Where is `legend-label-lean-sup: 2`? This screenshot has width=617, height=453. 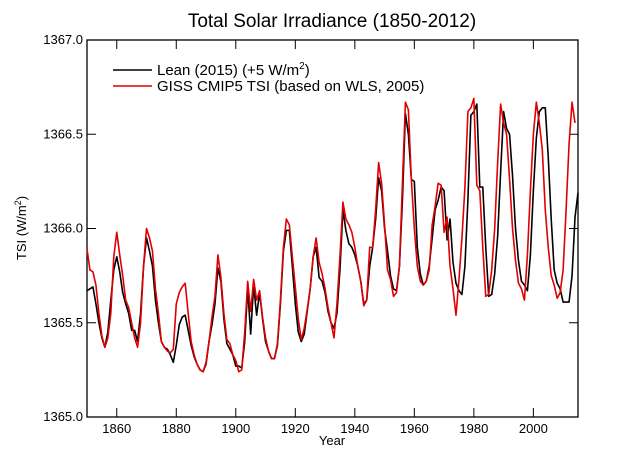 legend-label-lean-sup: 2 is located at coordinates (302, 66).